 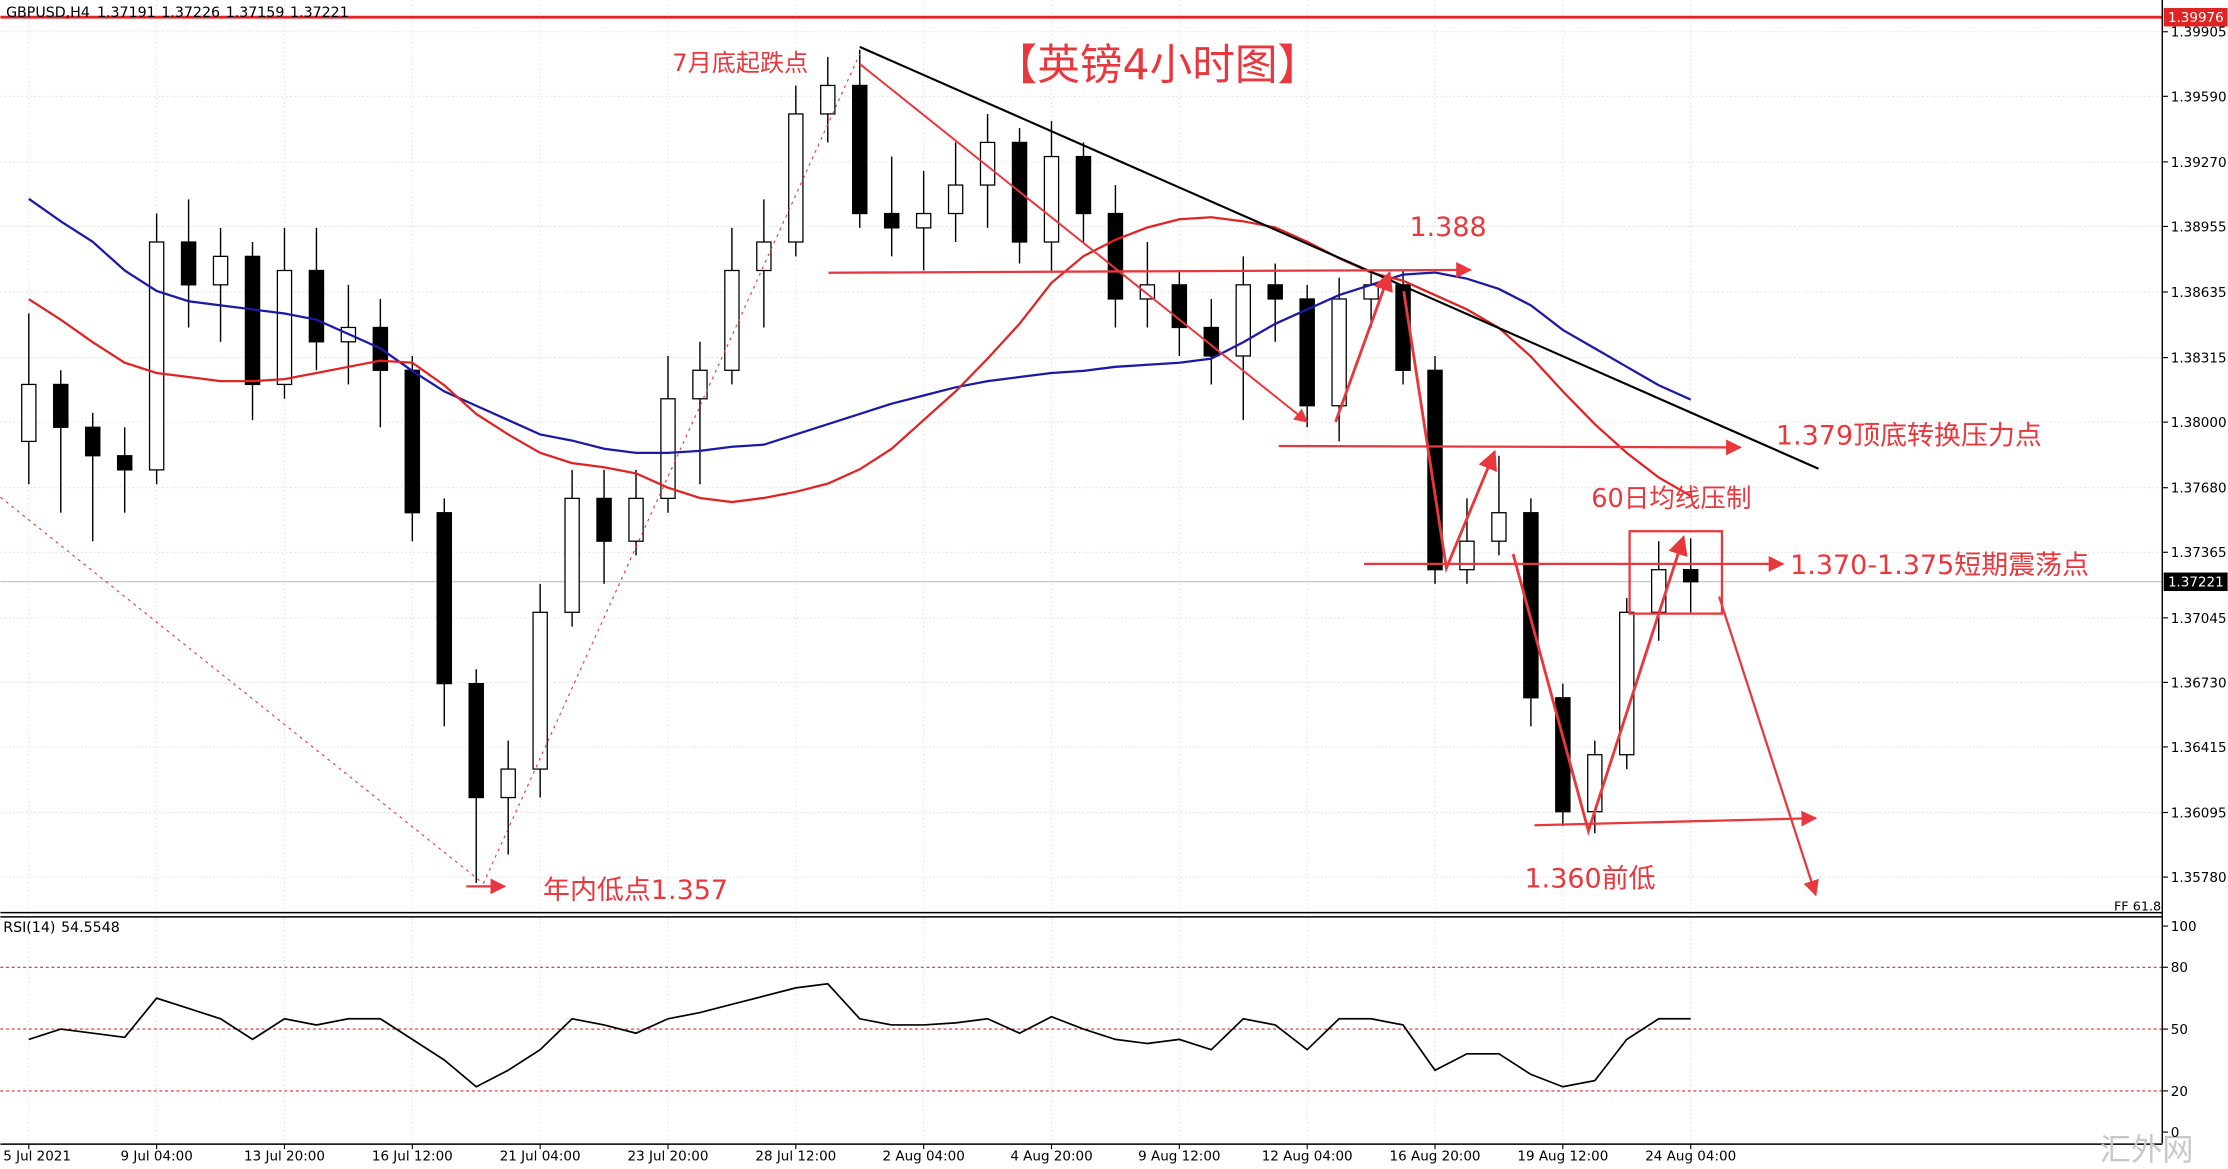 What do you see at coordinates (859, 1035) in the screenshot?
I see `rsi-line` at bounding box center [859, 1035].